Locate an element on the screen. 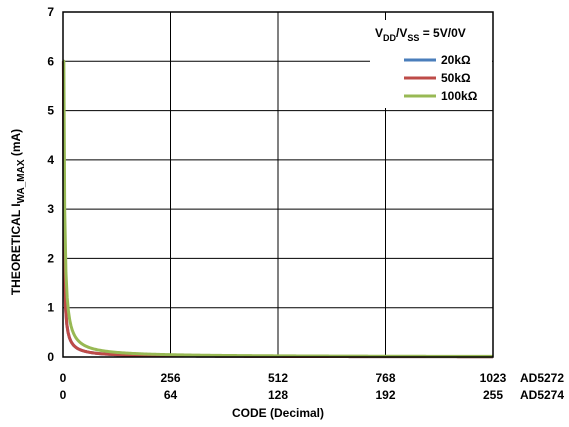 Image resolution: width=569 pixels, height=427 pixels. legend-label: 20kΩ is located at coordinates (456, 60).